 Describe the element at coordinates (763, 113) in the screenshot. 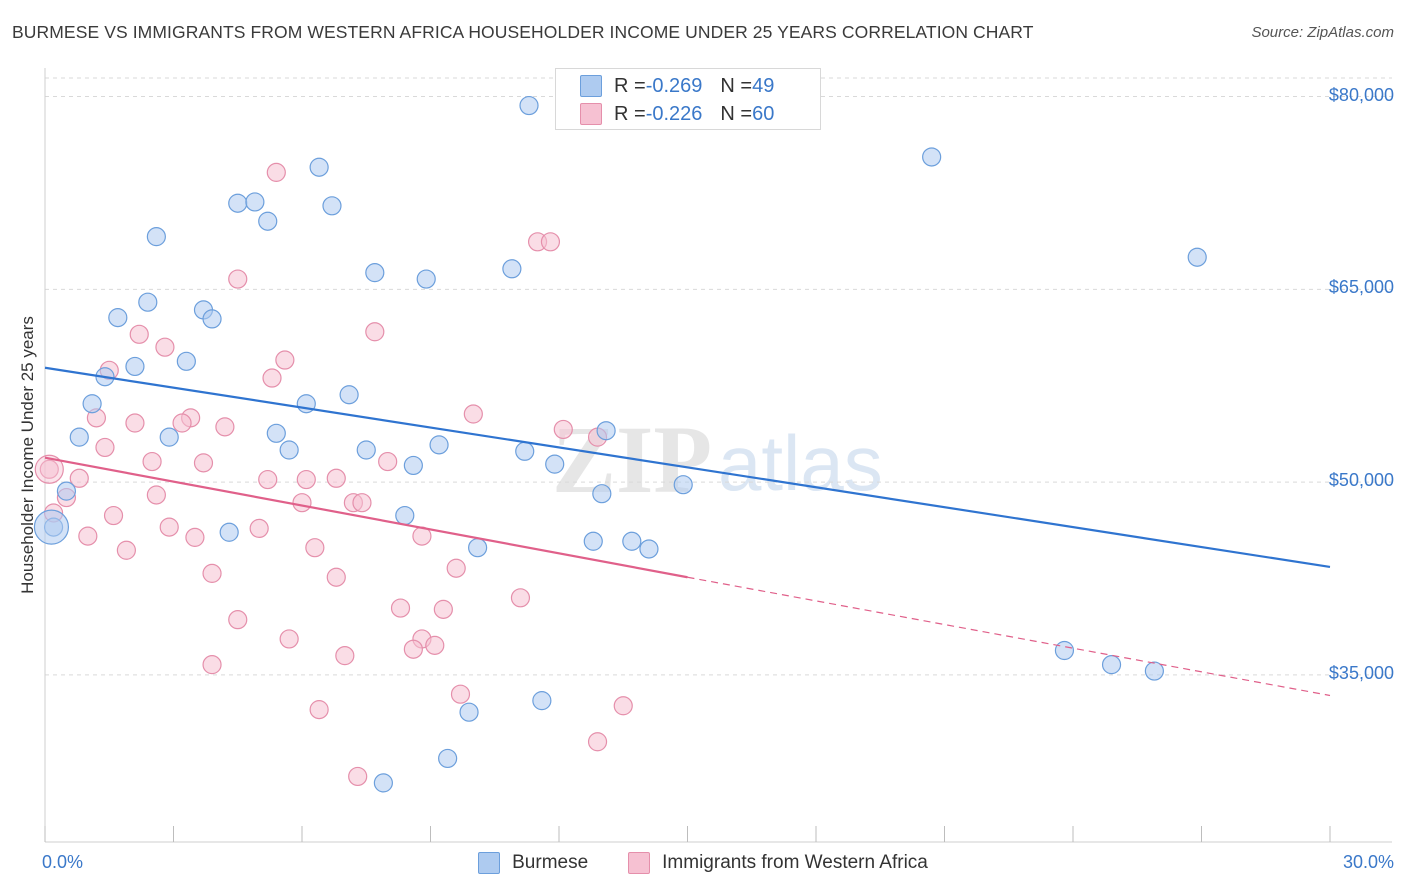

I see `legend-n-value: 60` at that location.